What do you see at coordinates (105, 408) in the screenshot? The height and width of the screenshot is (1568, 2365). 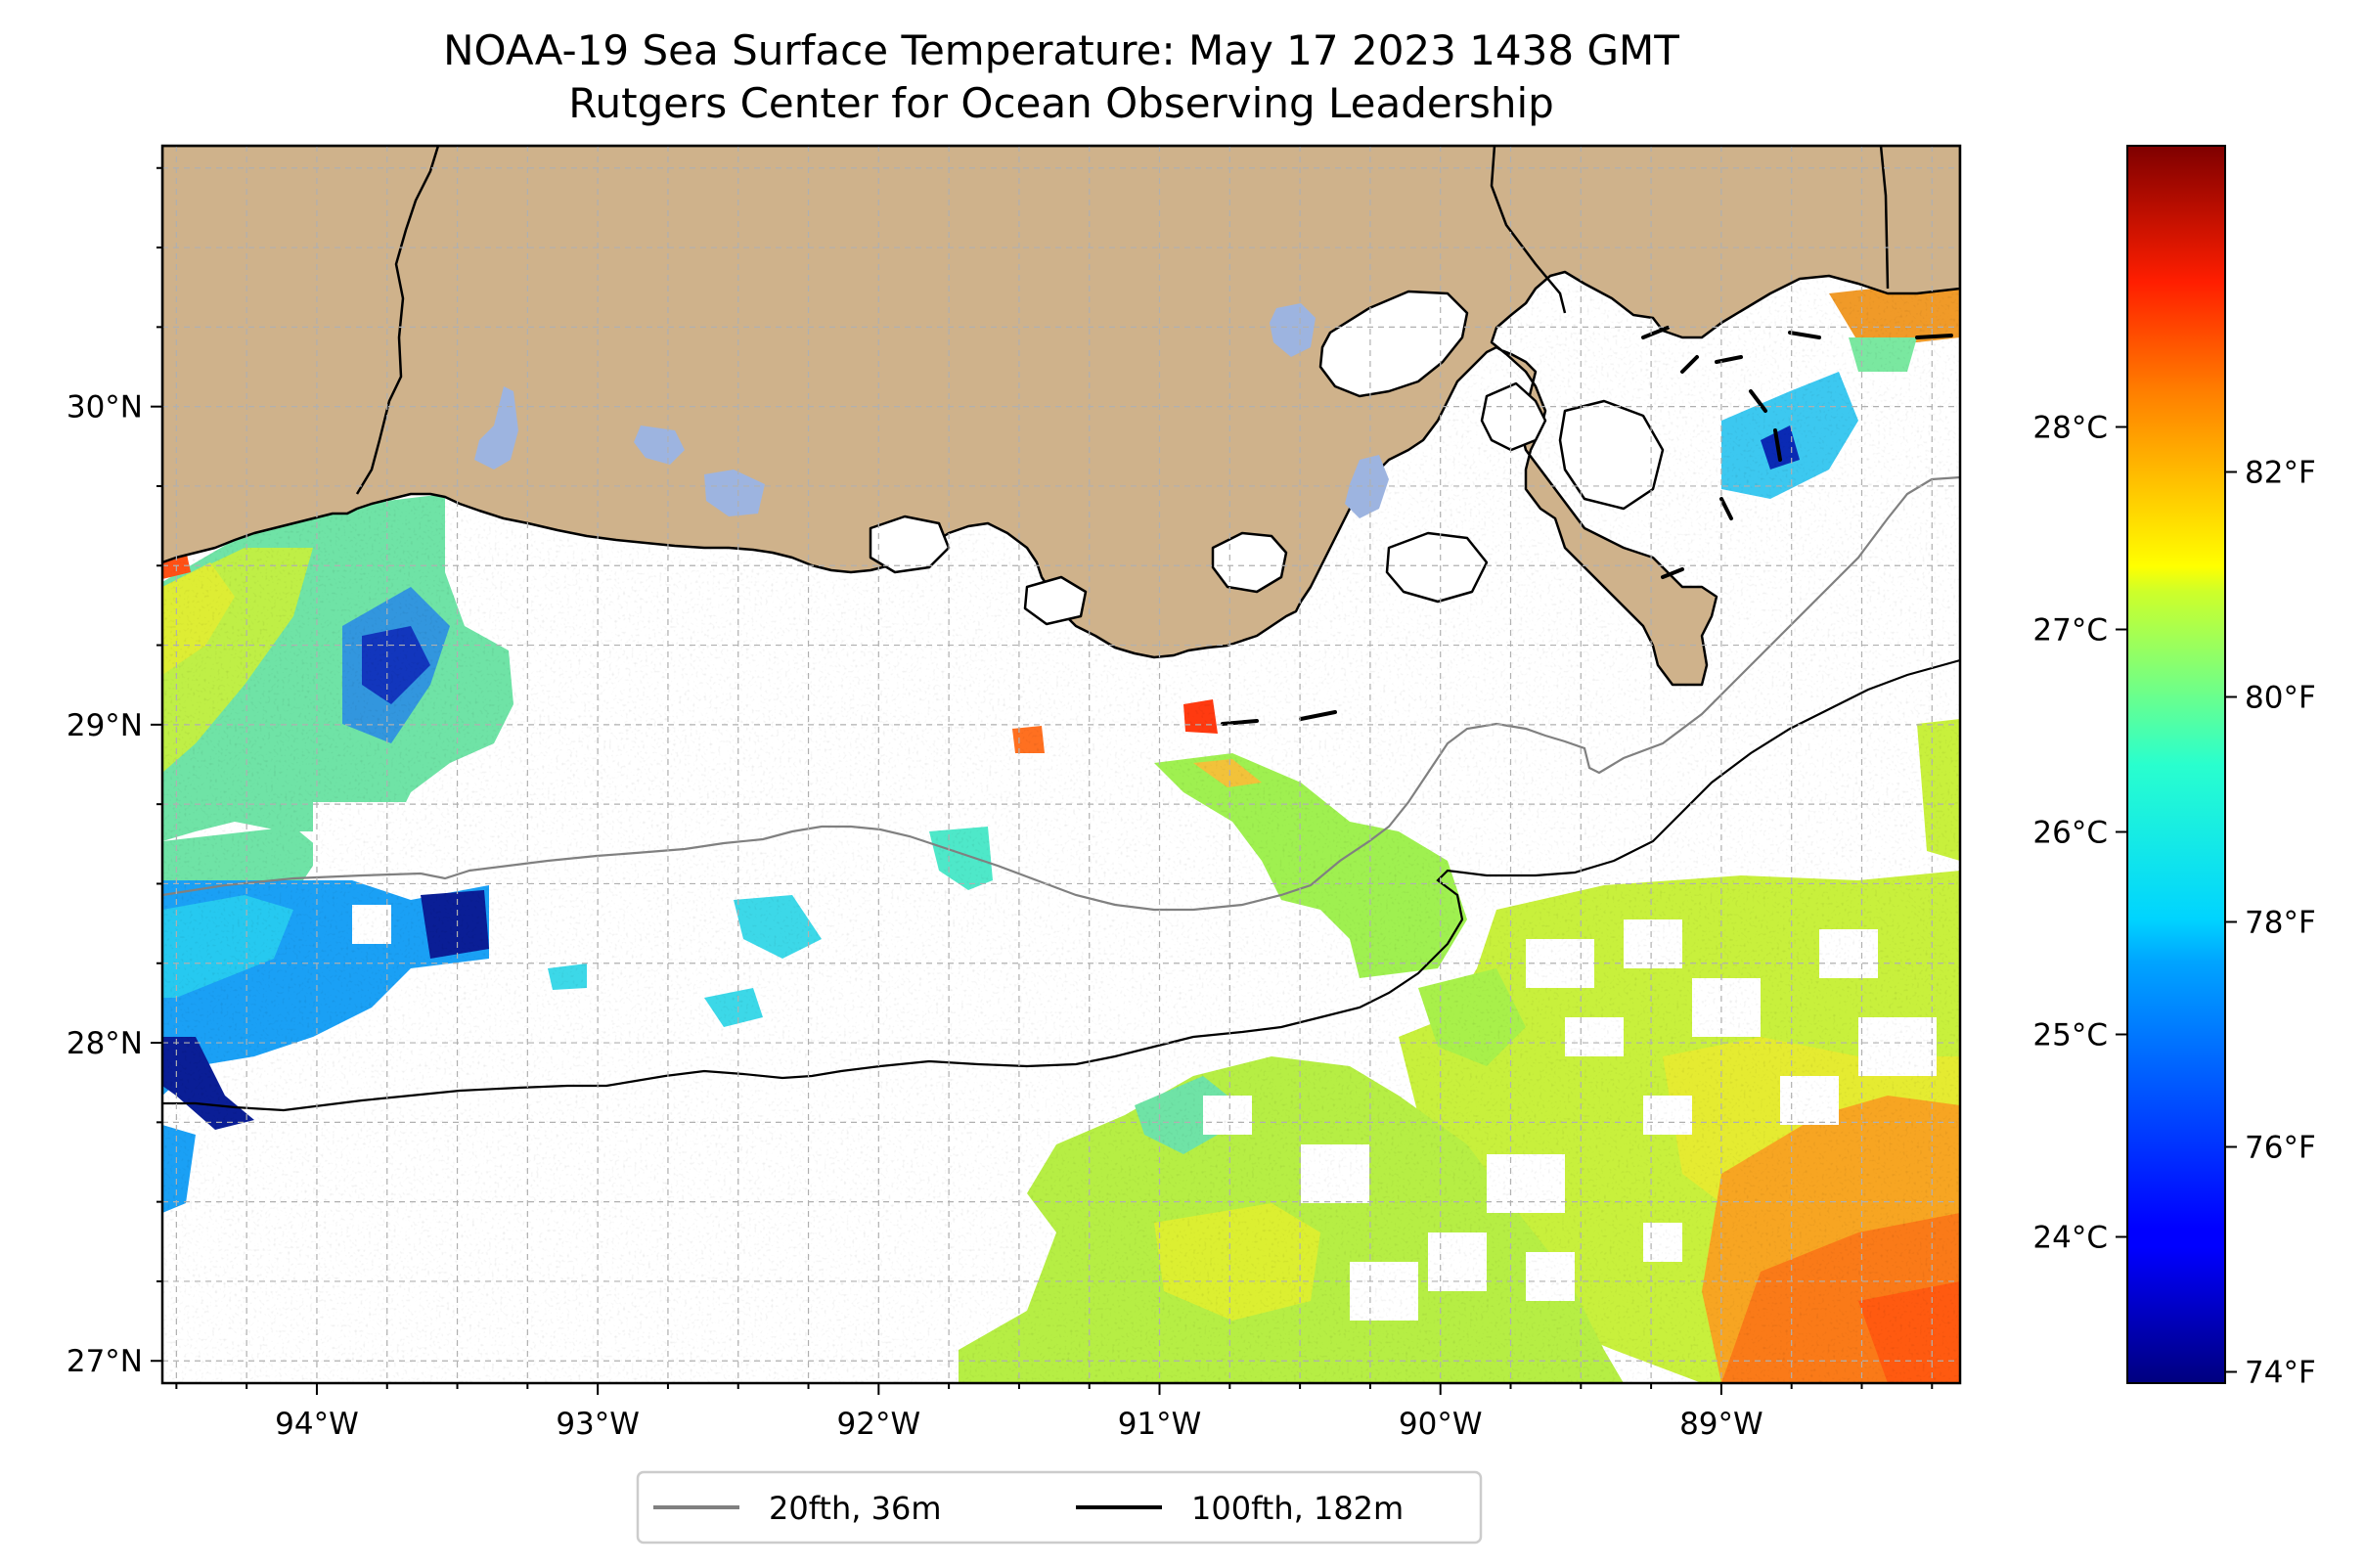 I see `lat-tick-label: 30°N` at bounding box center [105, 408].